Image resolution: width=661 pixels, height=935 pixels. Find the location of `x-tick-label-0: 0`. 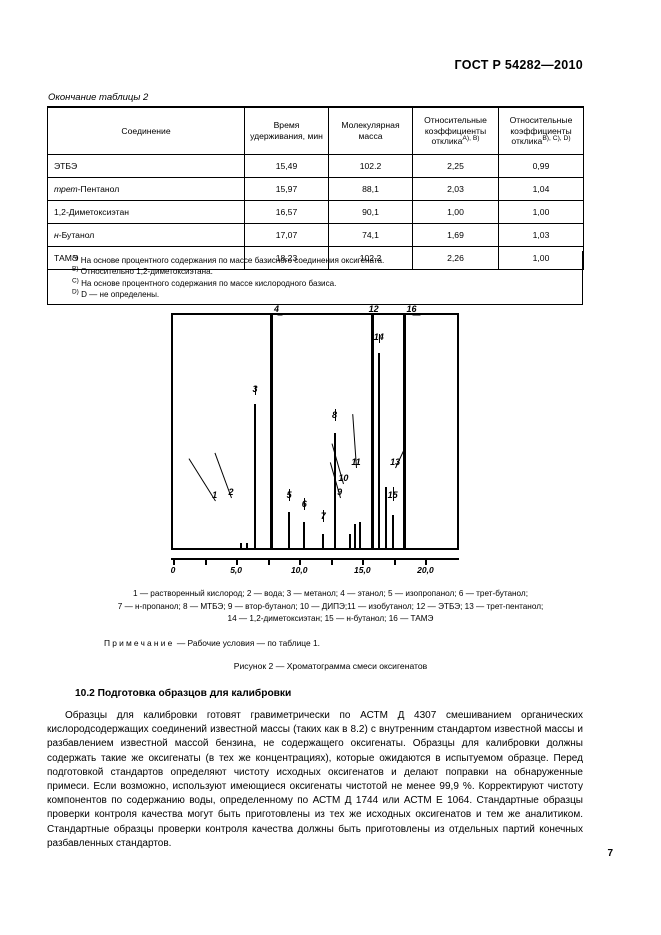

x-tick-label-0: 0 is located at coordinates (173, 570).